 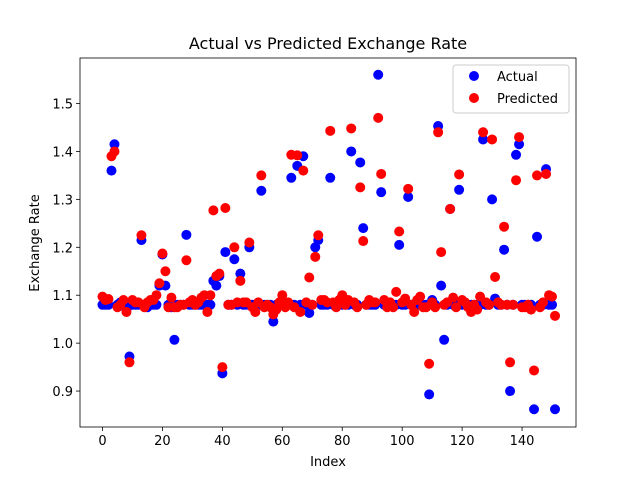 I want to click on y-tick-label: 1.4, so click(x=62, y=152).